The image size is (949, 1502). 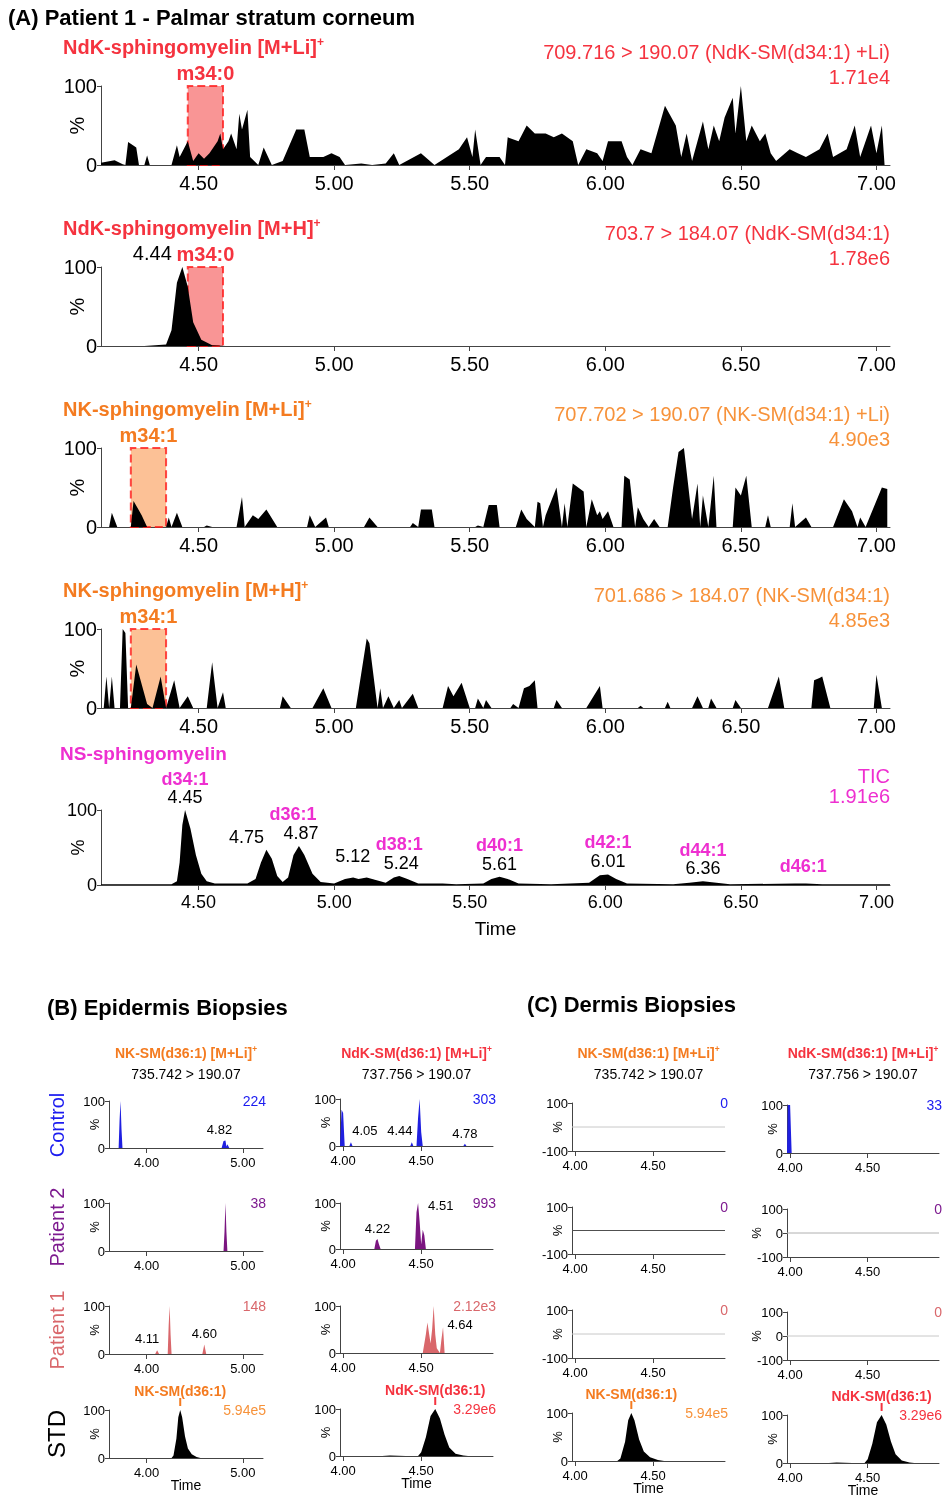 I want to click on x-tick-label: 7.00, so click(x=876, y=726).